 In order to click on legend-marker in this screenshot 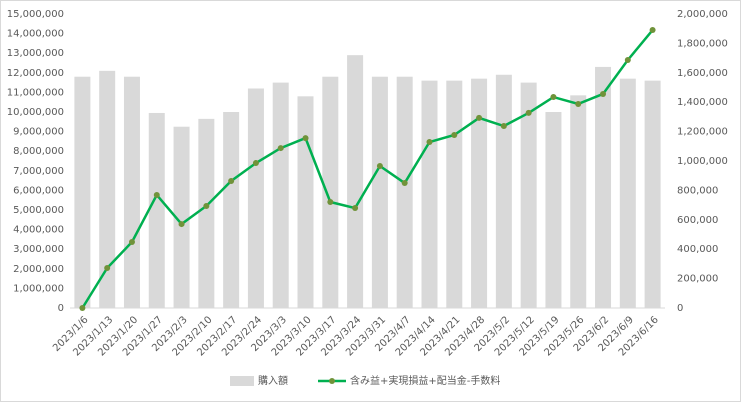, I will do `click(332, 381)`.